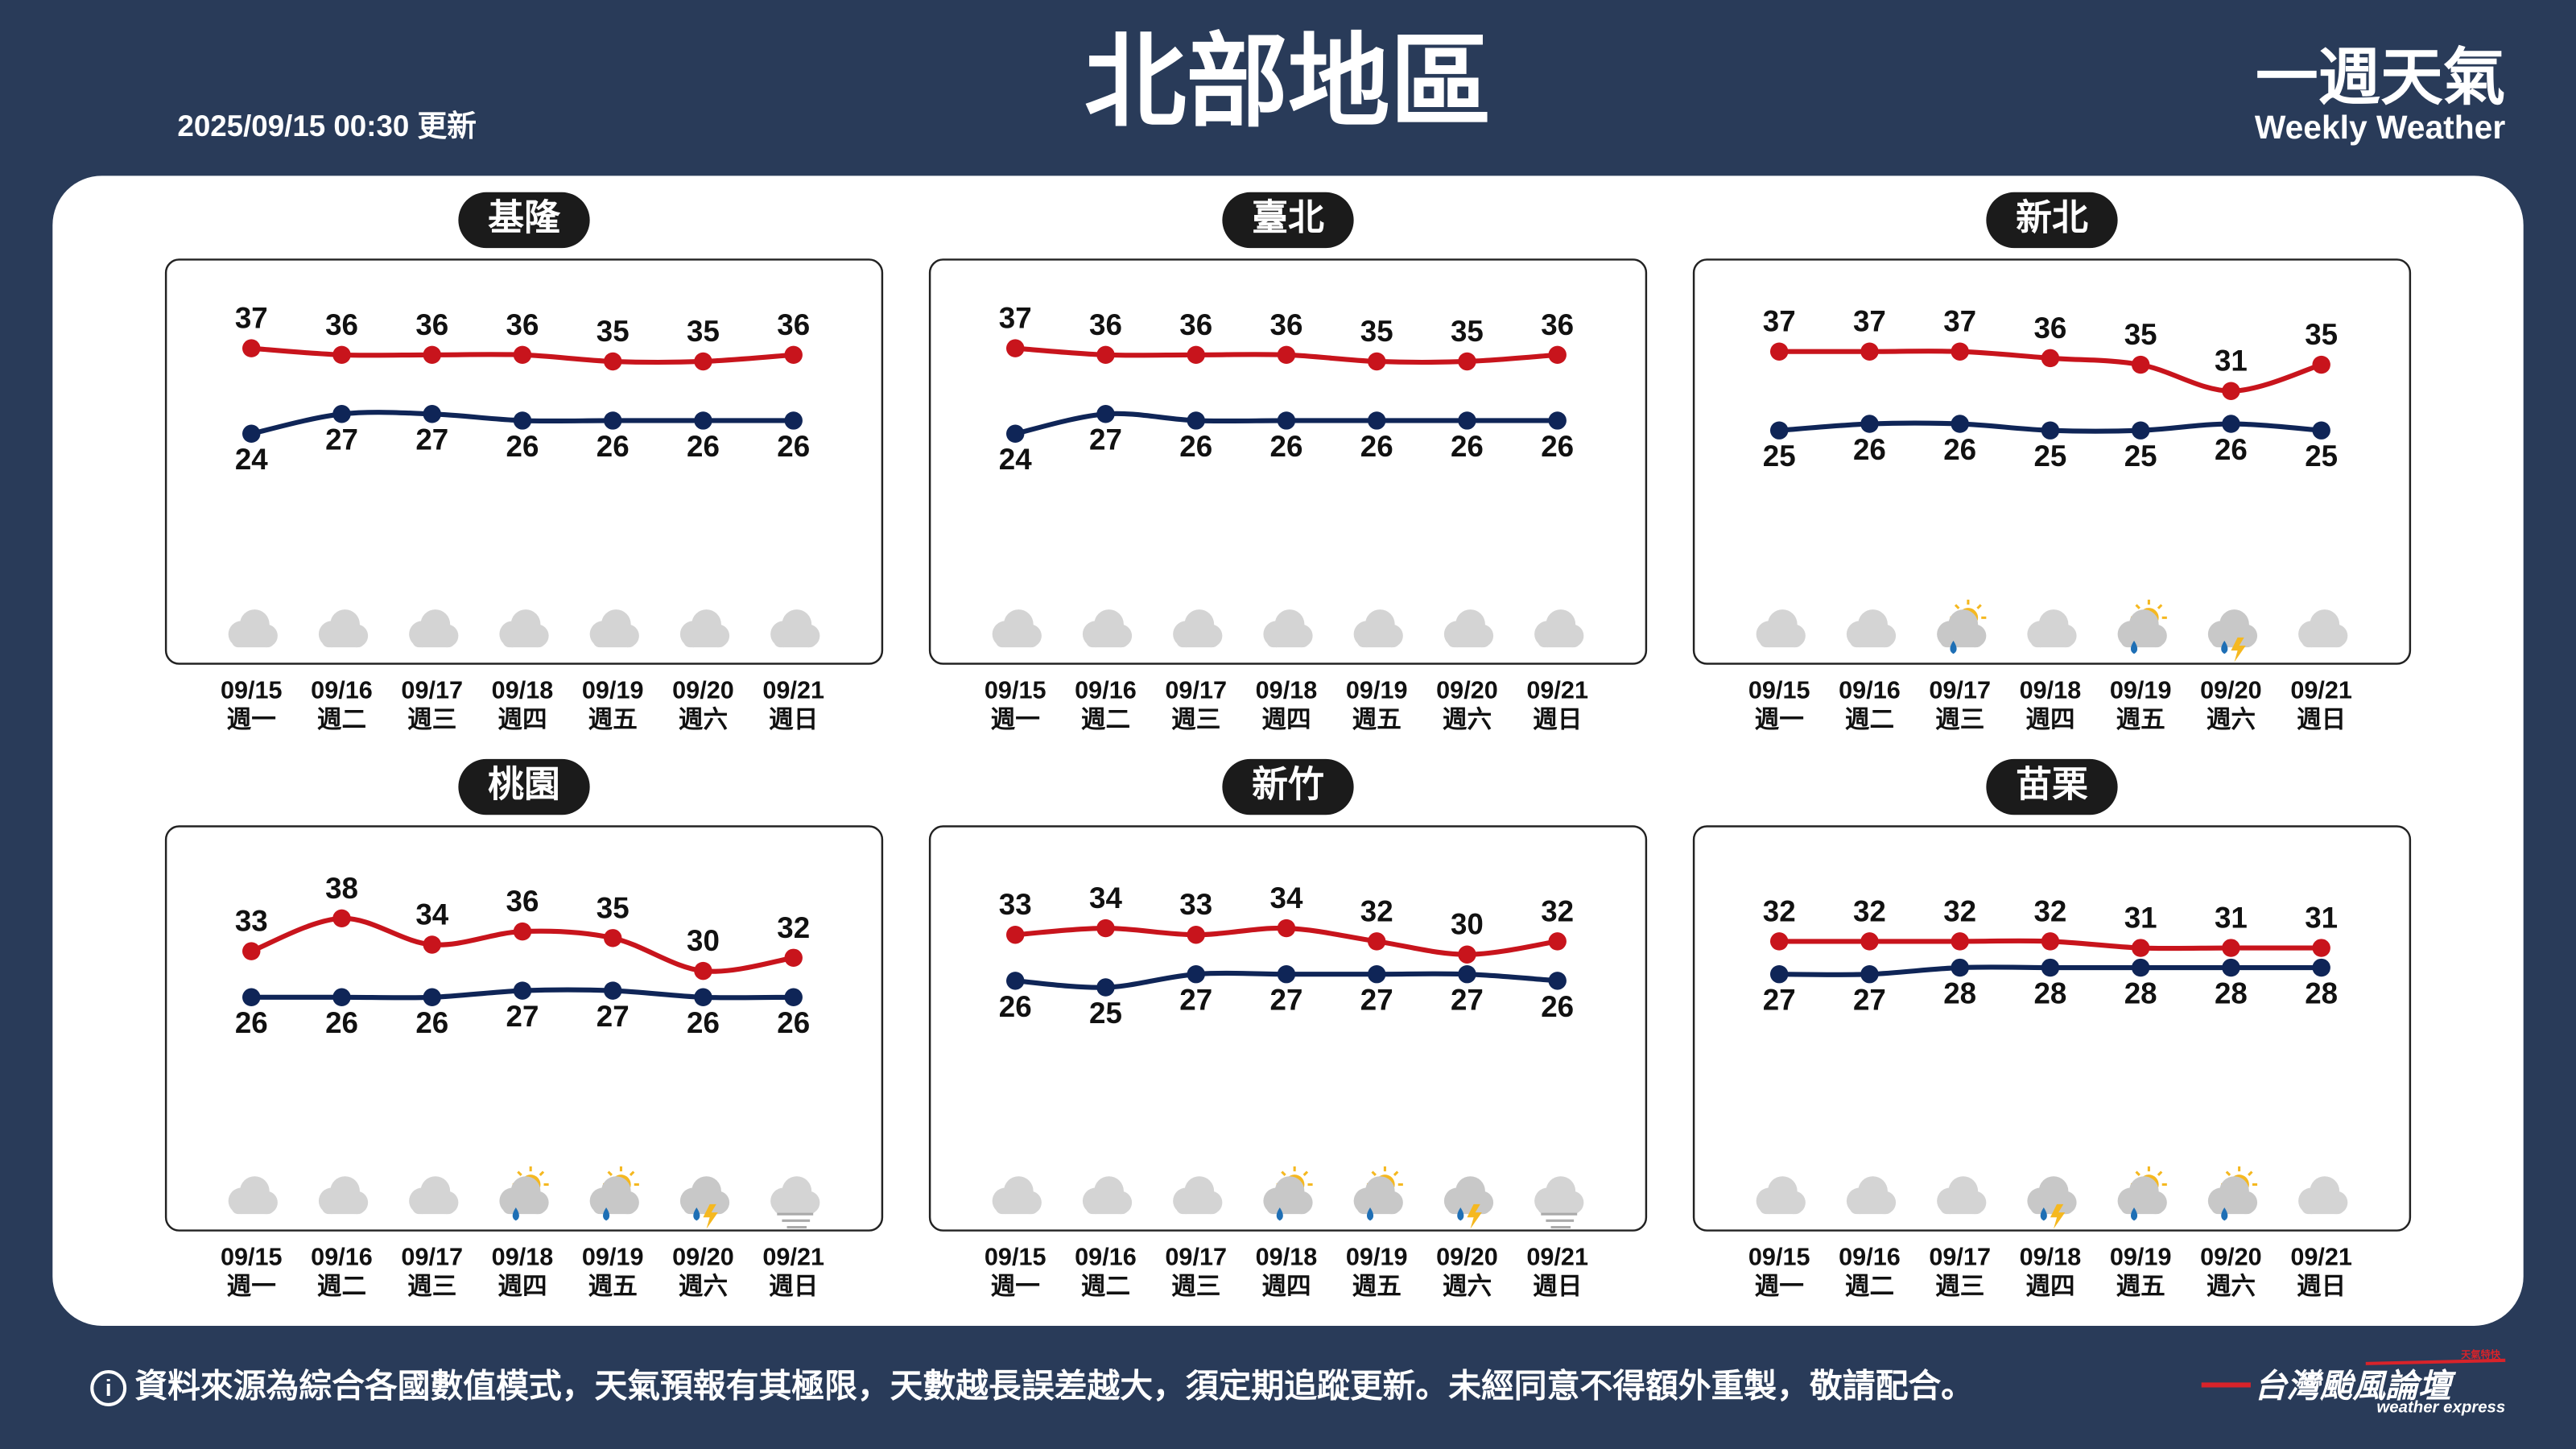  Describe the element at coordinates (1196, 1256) in the screenshot. I see `date-label: 09/17` at that location.